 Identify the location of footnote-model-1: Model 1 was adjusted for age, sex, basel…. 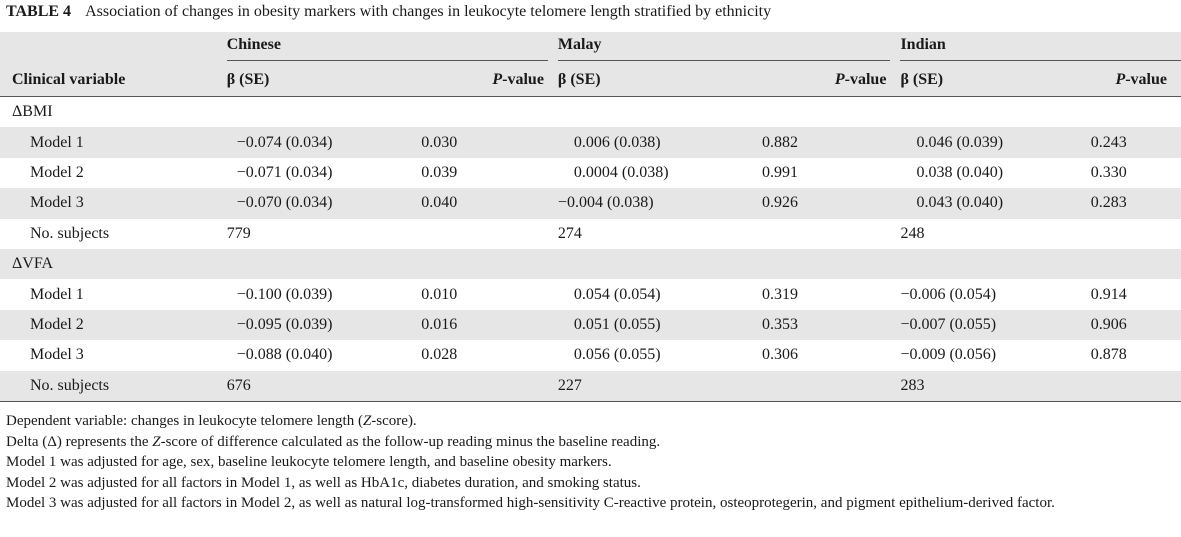
(309, 462).